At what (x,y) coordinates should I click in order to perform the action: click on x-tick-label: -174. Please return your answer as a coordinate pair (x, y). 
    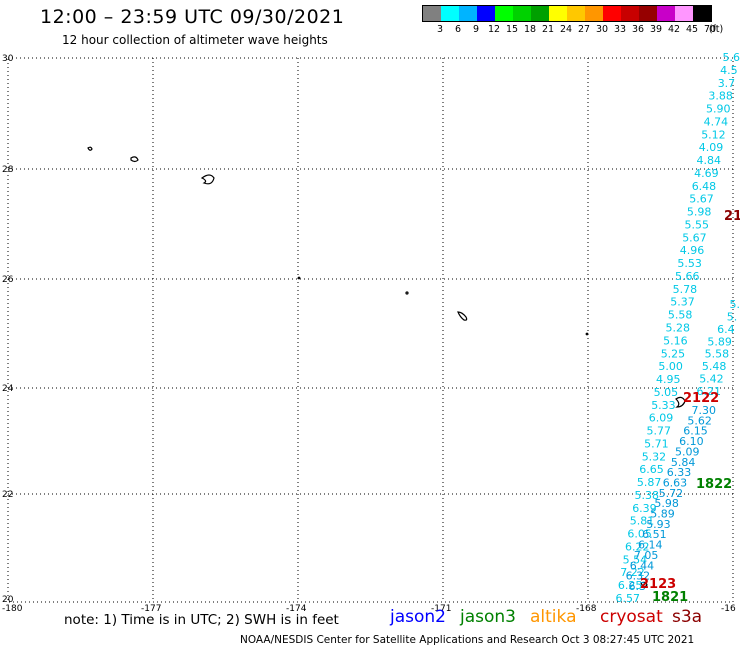
    Looking at the image, I should click on (296, 609).